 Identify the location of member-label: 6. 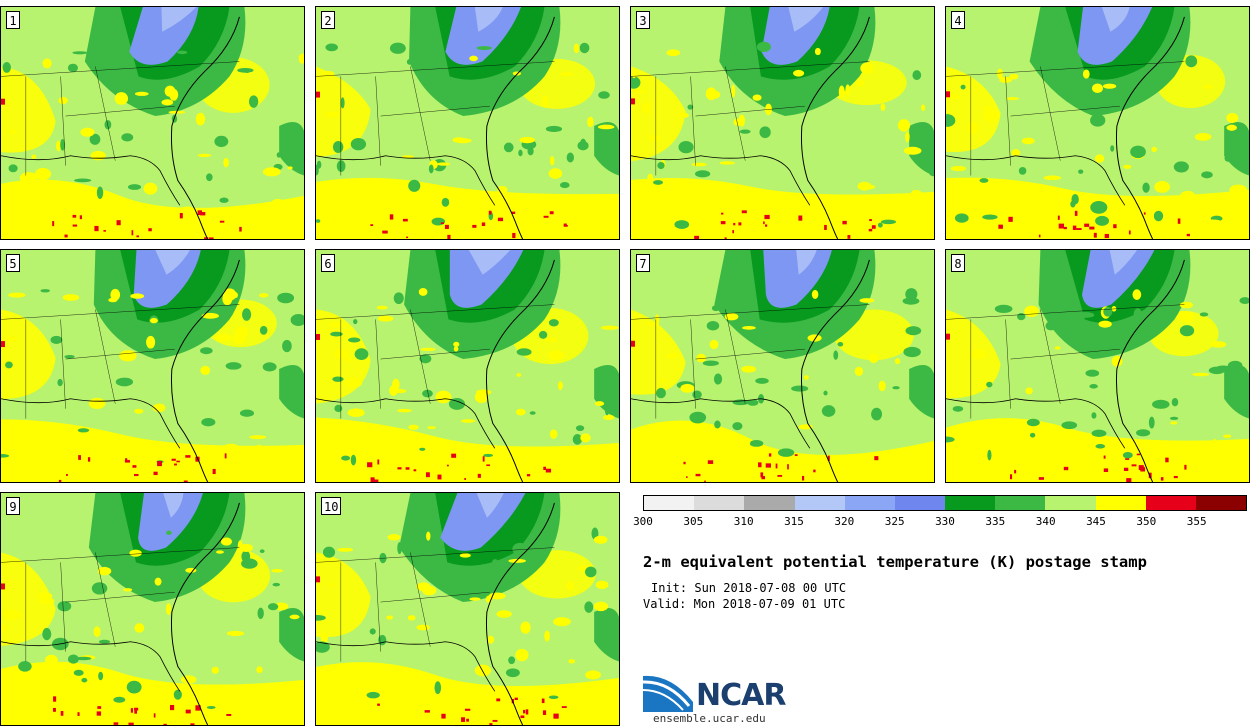
(328, 263).